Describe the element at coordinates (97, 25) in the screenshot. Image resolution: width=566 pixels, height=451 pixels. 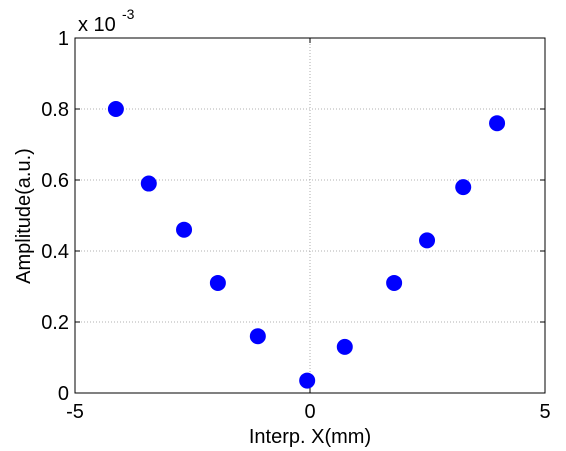
I see `y-multiplier: x 10` at that location.